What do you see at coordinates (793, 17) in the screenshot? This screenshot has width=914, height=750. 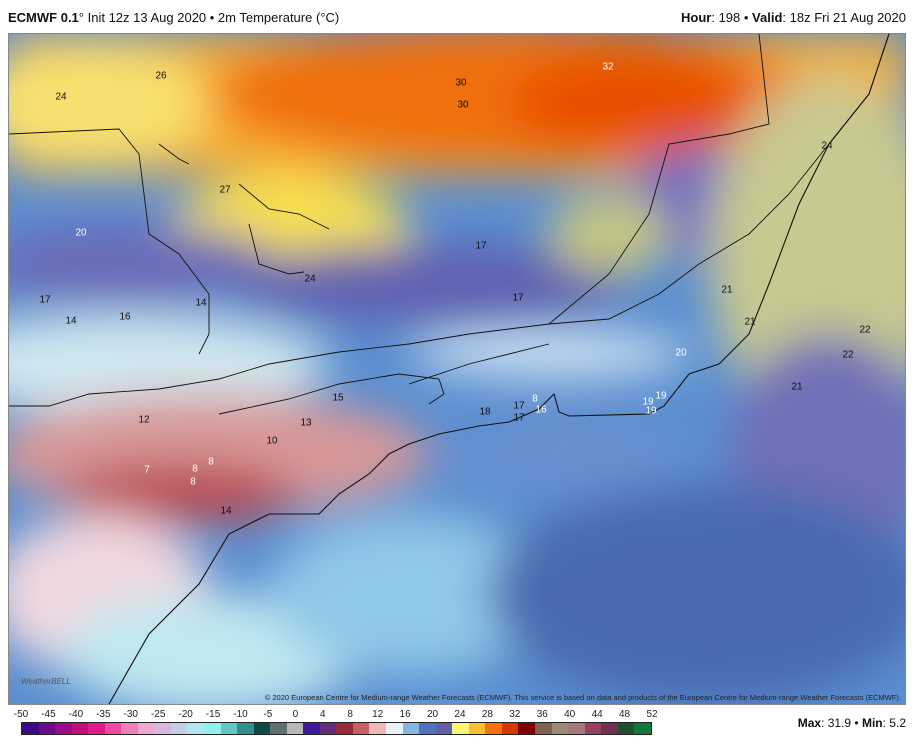 I see `valid-time: Hour: 198 • Valid: 18z Fri 21 Aug 2020` at bounding box center [793, 17].